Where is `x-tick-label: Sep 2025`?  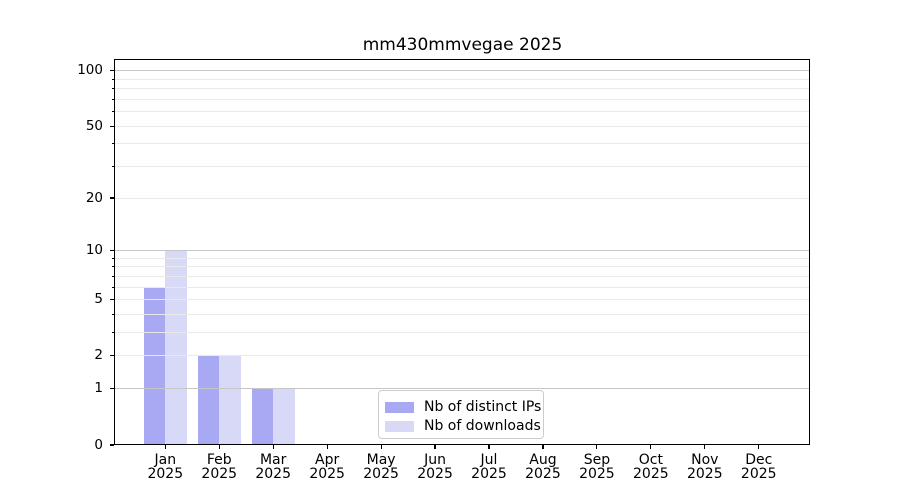
x-tick-label: Sep 2025 is located at coordinates (597, 467).